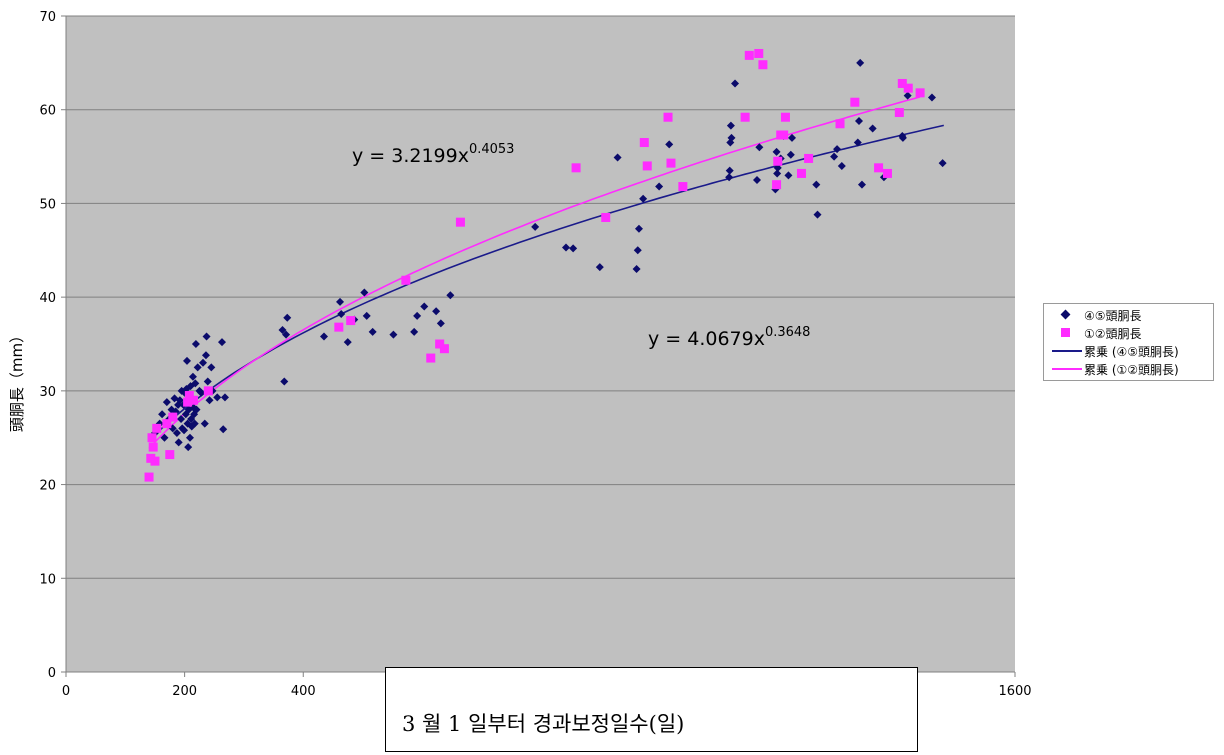 The image size is (1224, 755). I want to click on legend-item-pink-points: ①②頭胴長, so click(1131, 333).